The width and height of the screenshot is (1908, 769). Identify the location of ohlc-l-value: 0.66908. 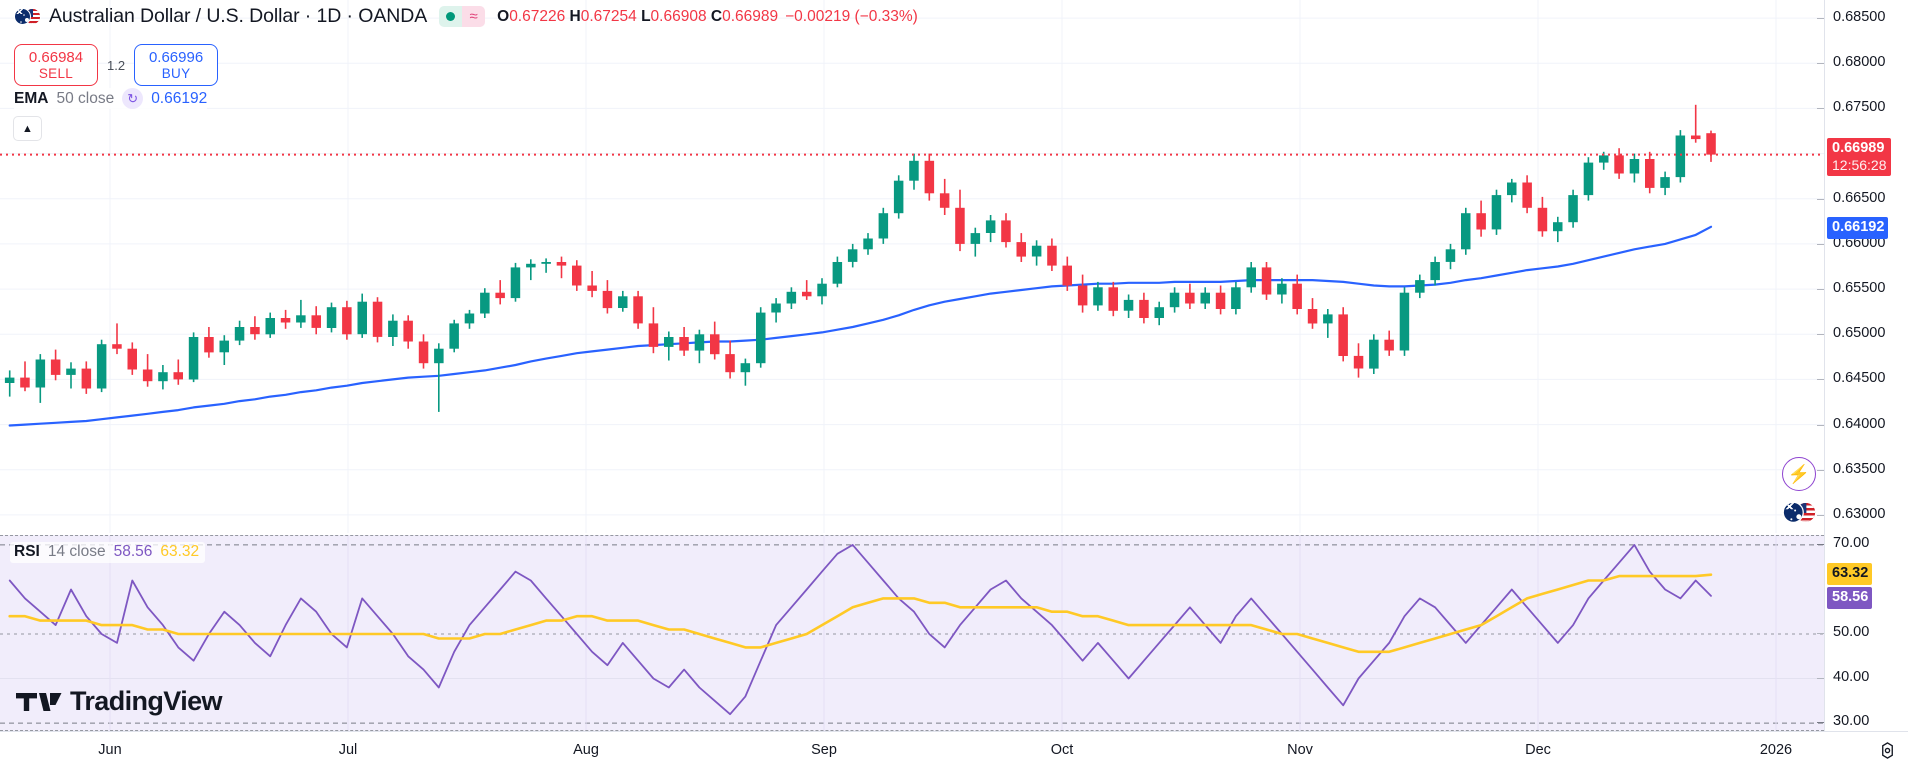
(678, 16).